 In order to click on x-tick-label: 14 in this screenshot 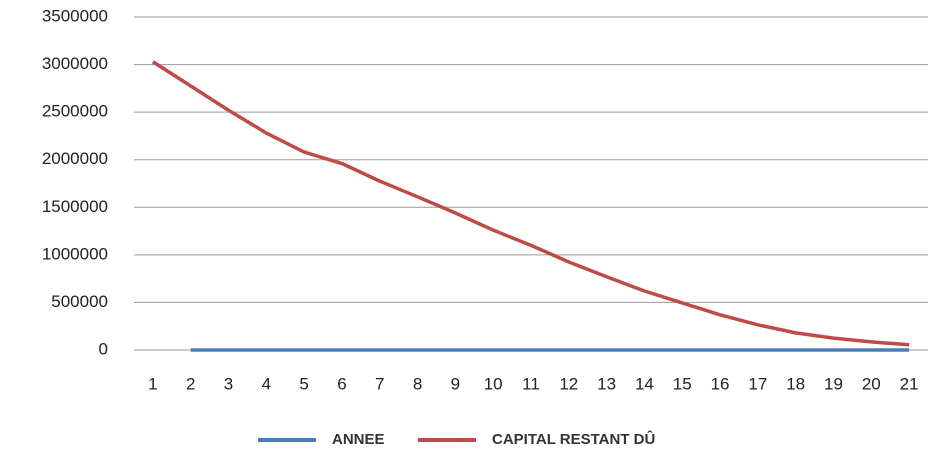, I will do `click(644, 383)`.